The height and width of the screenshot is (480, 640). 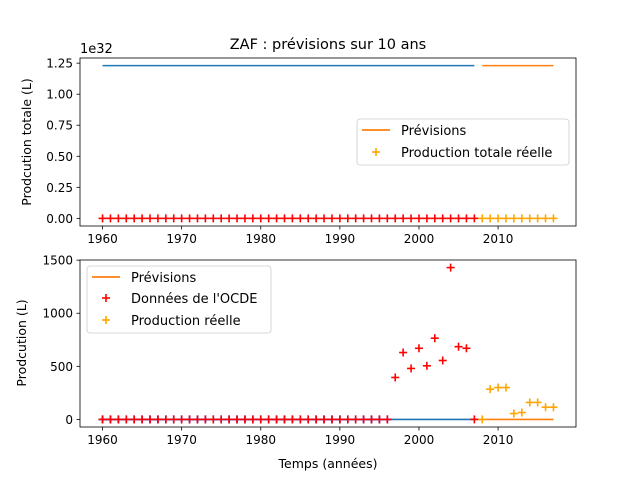 What do you see at coordinates (102, 440) in the screenshot?
I see `bottom-x-tick-label: 1960` at bounding box center [102, 440].